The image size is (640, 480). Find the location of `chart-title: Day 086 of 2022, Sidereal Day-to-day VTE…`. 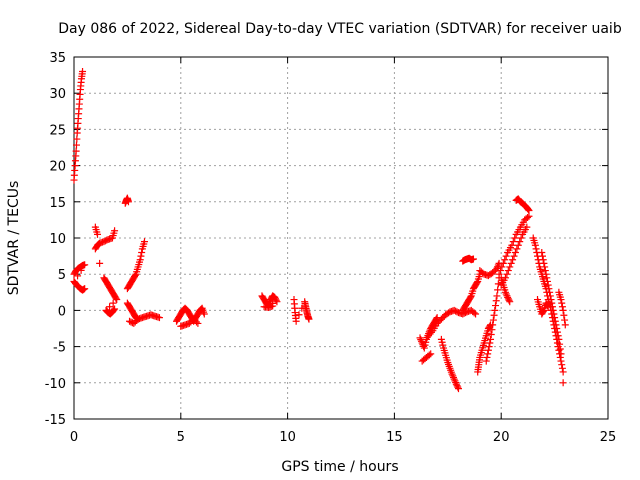

chart-title: Day 086 of 2022, Sidereal Day-to-day VTE… is located at coordinates (340, 29).